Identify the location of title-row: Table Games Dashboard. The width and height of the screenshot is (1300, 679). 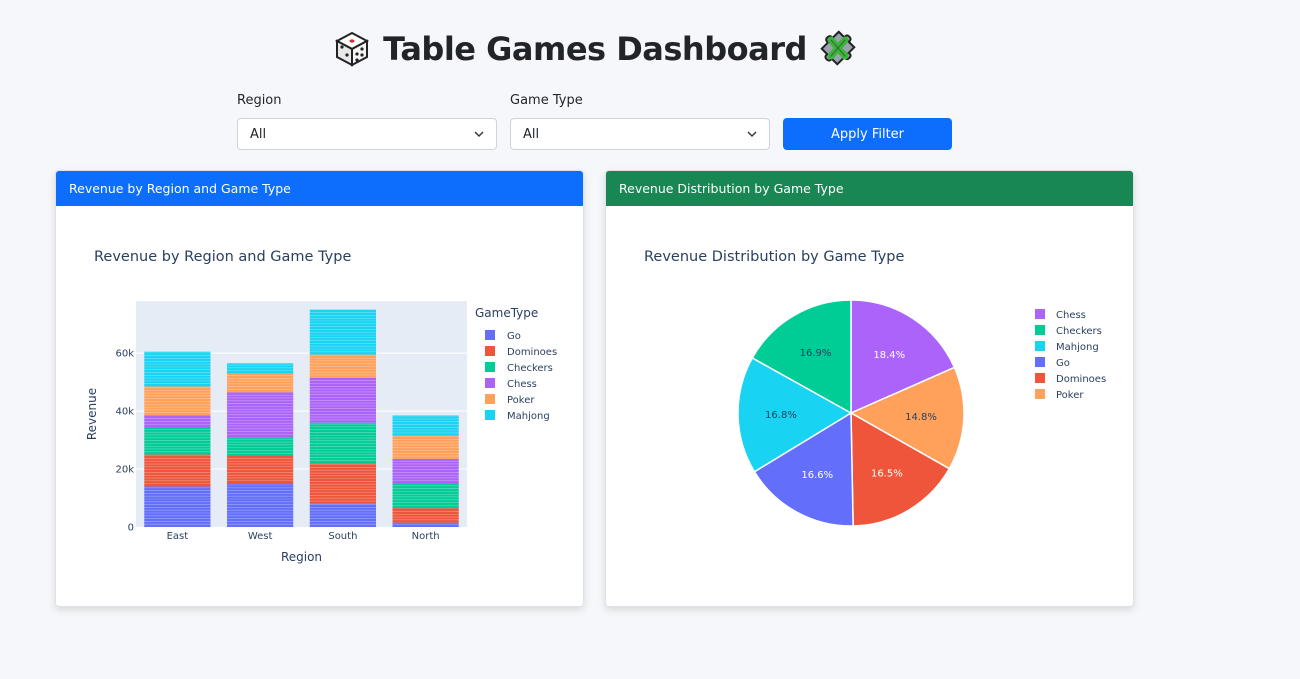
(595, 49).